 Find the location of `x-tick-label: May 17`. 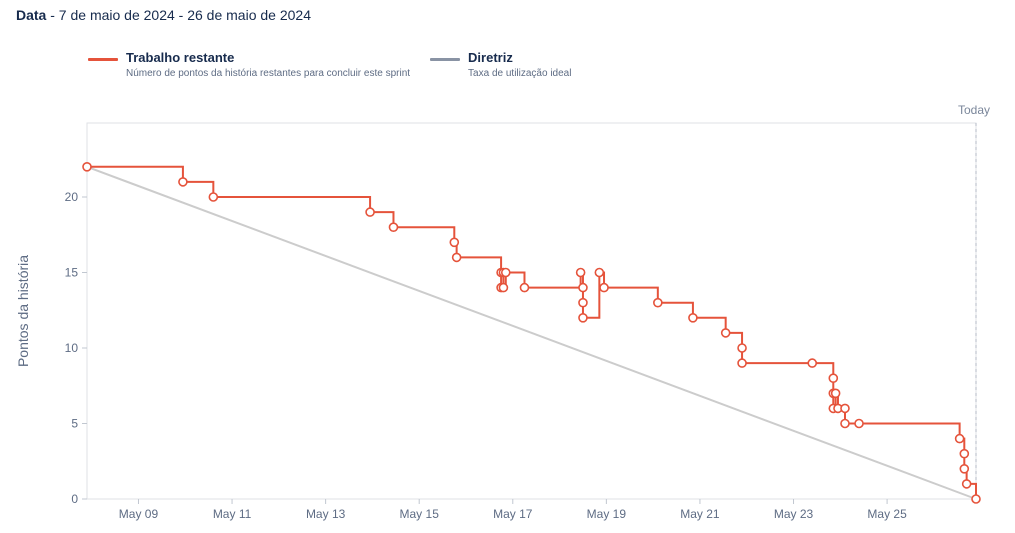

x-tick-label: May 17 is located at coordinates (513, 514).